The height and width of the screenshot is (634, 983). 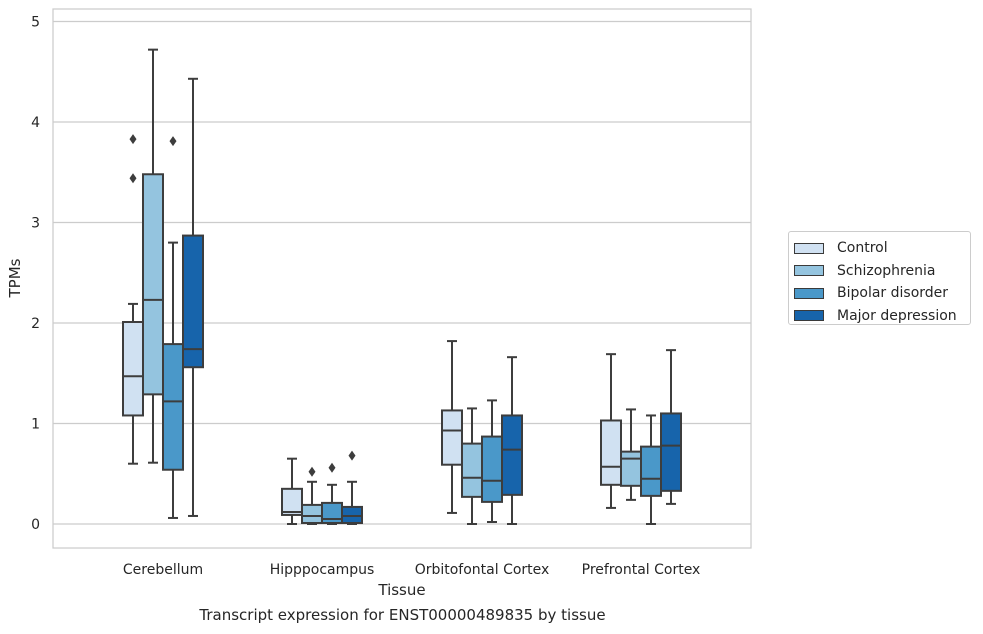 I want to click on x-tick-label: Prefrontal Cortex, so click(x=641, y=570).